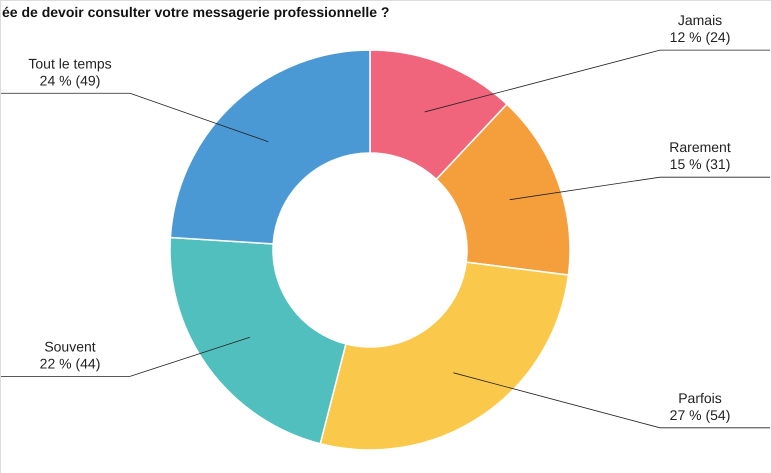 The width and height of the screenshot is (771, 473). Describe the element at coordinates (700, 164) in the screenshot. I see `data-label: 15 % (31)` at that location.